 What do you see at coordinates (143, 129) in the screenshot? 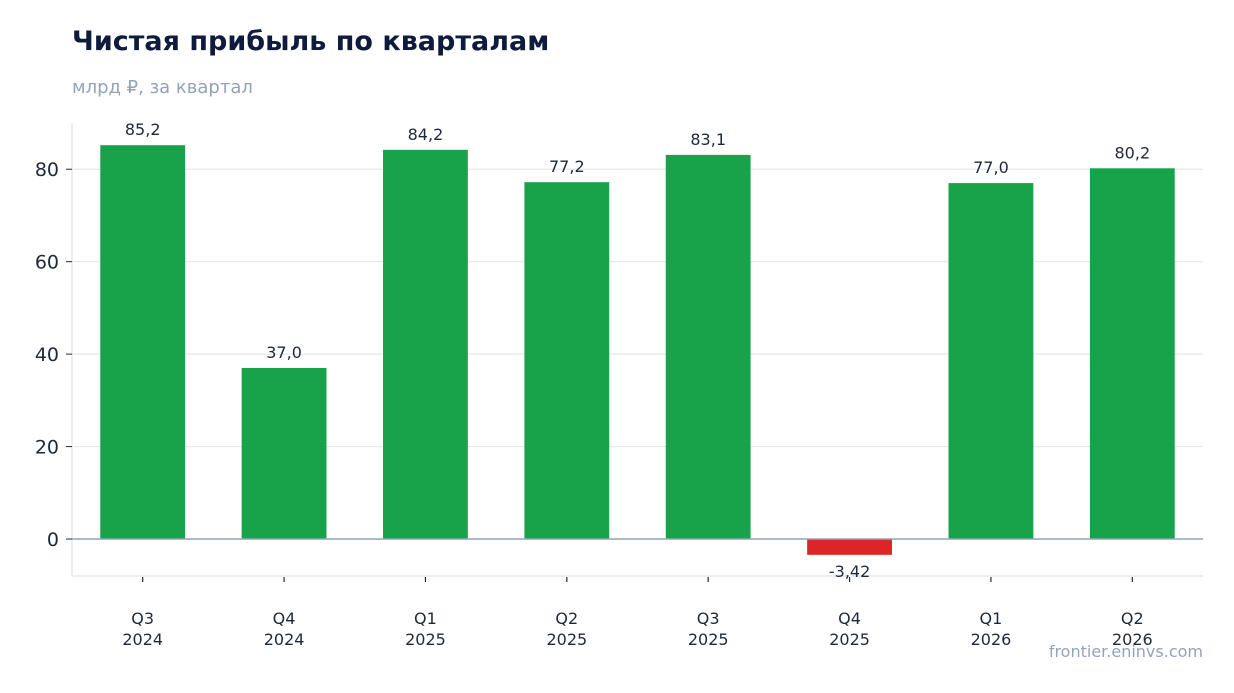
I see `data-label: 85,2` at bounding box center [143, 129].